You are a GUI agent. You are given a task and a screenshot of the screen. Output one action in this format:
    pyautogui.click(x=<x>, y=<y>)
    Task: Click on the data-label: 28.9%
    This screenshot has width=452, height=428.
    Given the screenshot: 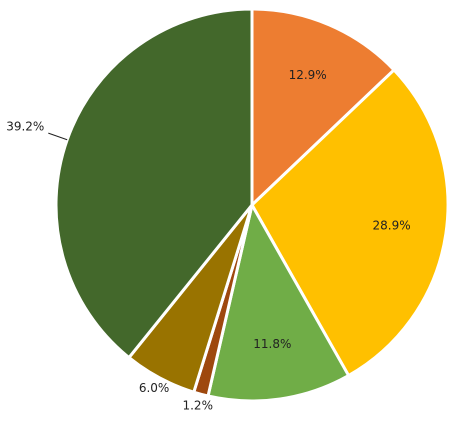 What is the action you would take?
    pyautogui.click(x=392, y=225)
    